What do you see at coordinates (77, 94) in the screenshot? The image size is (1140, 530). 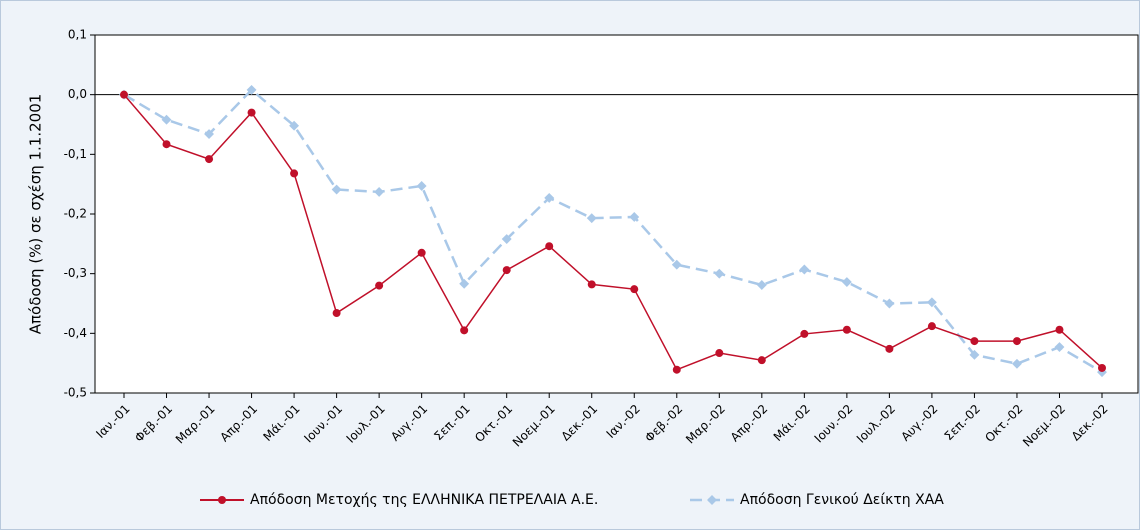 I see `y-tick-label: 0,0` at bounding box center [77, 94].